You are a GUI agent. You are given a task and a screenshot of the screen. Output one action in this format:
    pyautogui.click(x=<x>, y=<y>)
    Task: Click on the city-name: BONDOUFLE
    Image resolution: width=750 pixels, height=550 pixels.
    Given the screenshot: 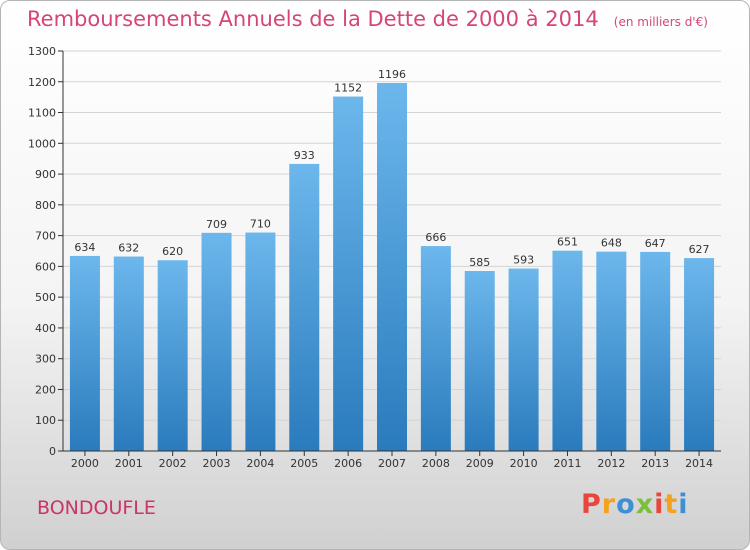 What is the action you would take?
    pyautogui.click(x=96, y=508)
    